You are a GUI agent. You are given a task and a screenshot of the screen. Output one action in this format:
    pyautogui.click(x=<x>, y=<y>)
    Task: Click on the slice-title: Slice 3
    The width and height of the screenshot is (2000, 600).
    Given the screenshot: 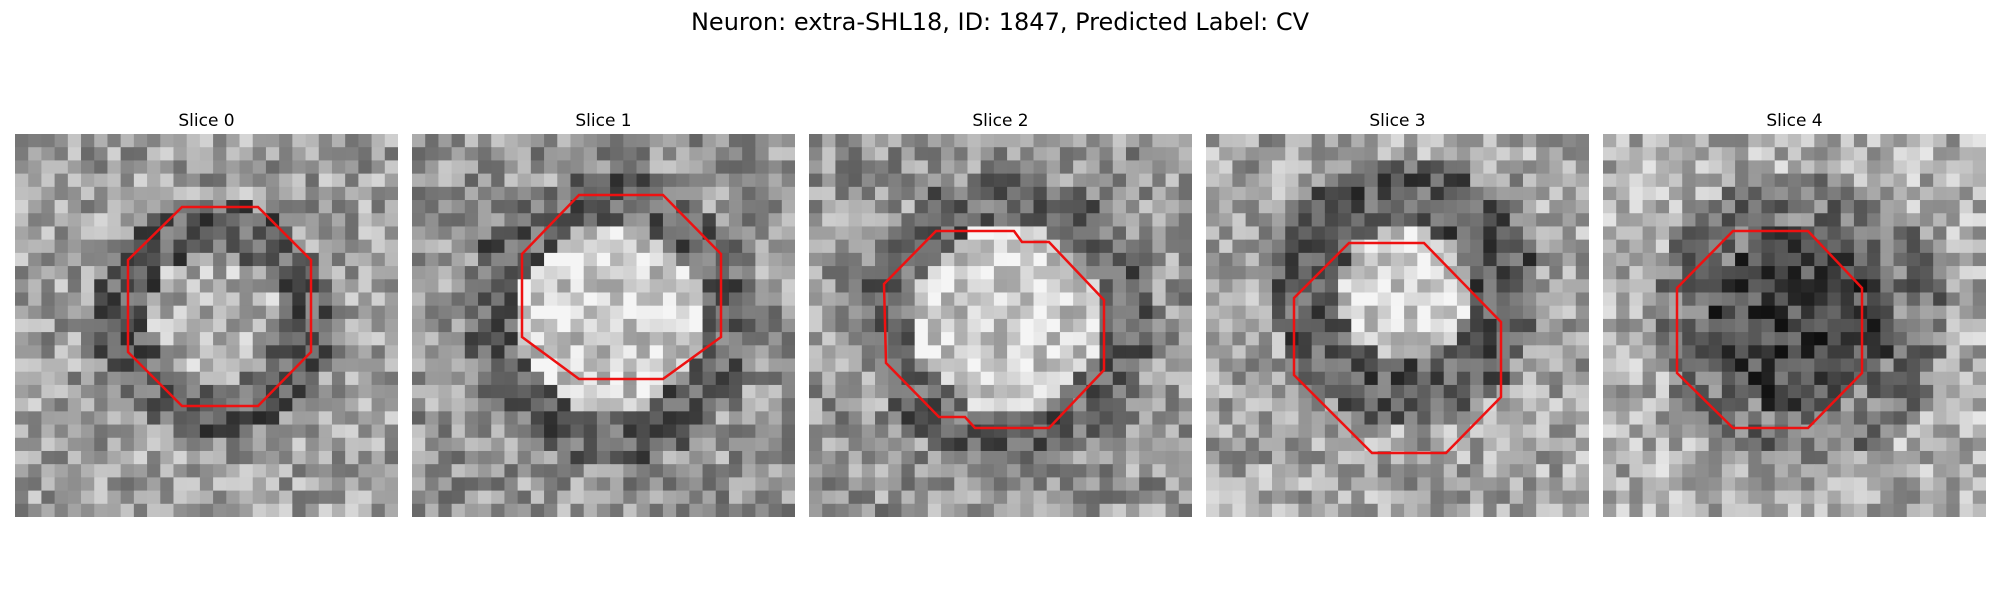 What is the action you would take?
    pyautogui.click(x=1397, y=121)
    